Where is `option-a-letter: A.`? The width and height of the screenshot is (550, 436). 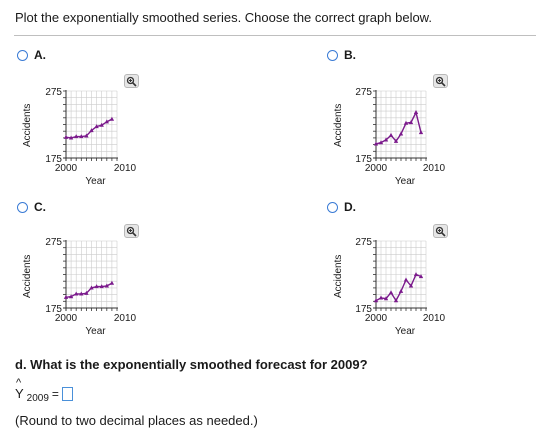
option-a-letter: A. is located at coordinates (40, 55).